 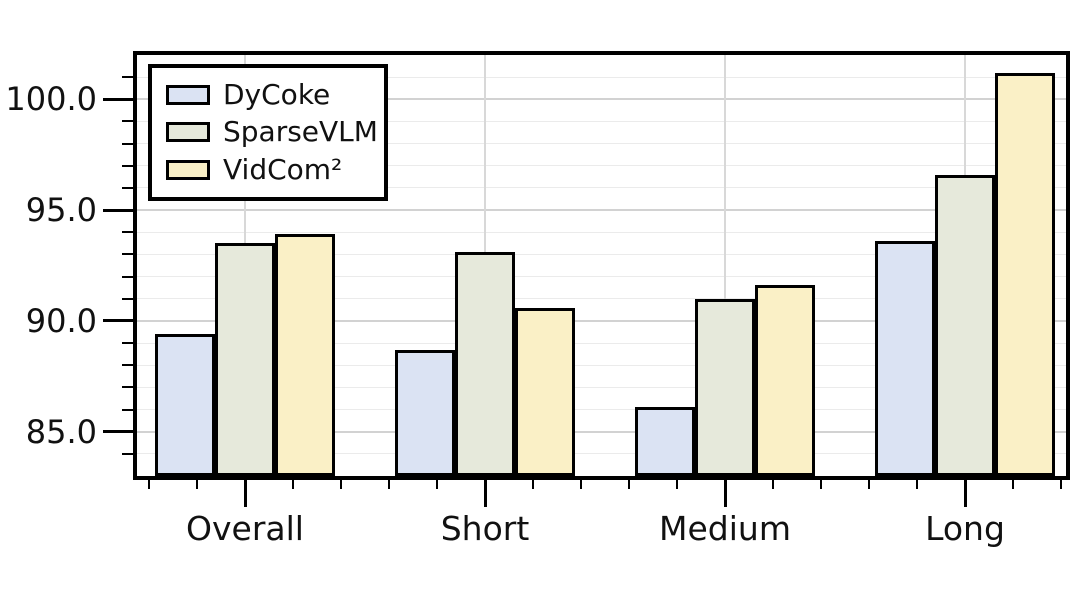 What do you see at coordinates (188, 170) in the screenshot?
I see `legend-swatch-vidcom` at bounding box center [188, 170].